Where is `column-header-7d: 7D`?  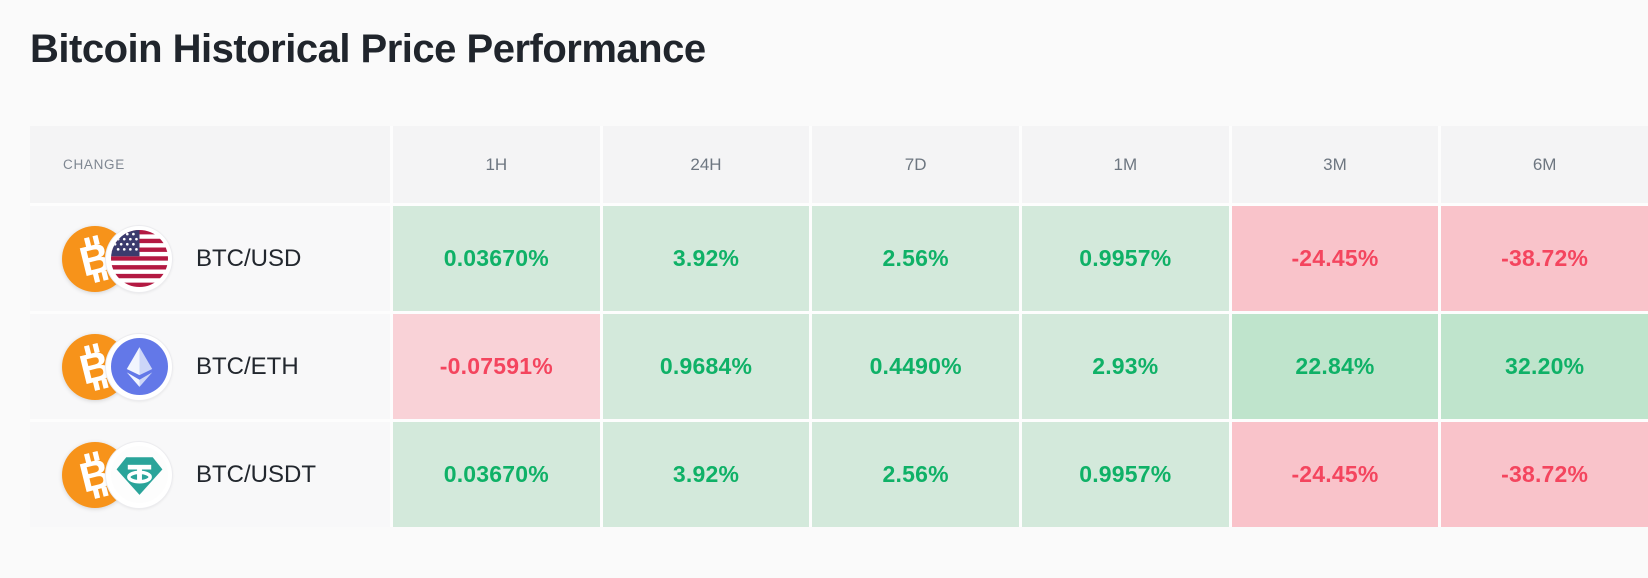
column-header-7d: 7D is located at coordinates (915, 164).